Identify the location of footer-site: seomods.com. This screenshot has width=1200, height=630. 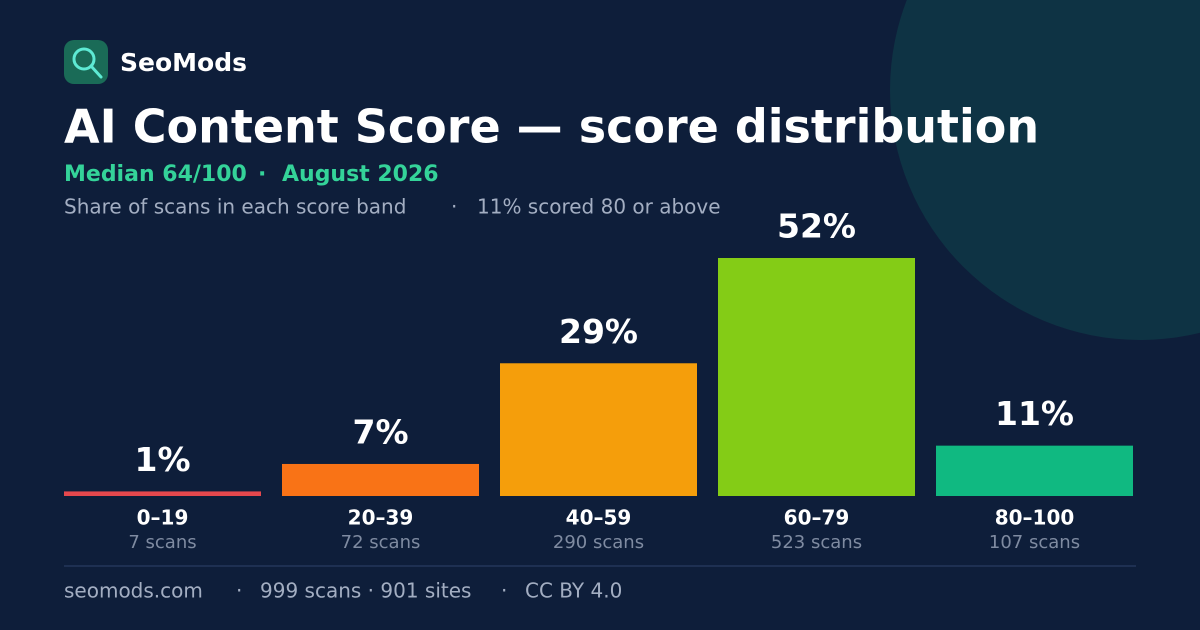
(133, 591).